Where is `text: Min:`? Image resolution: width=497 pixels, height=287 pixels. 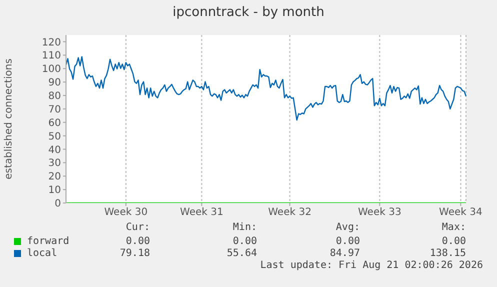 text: Min: is located at coordinates (244, 227).